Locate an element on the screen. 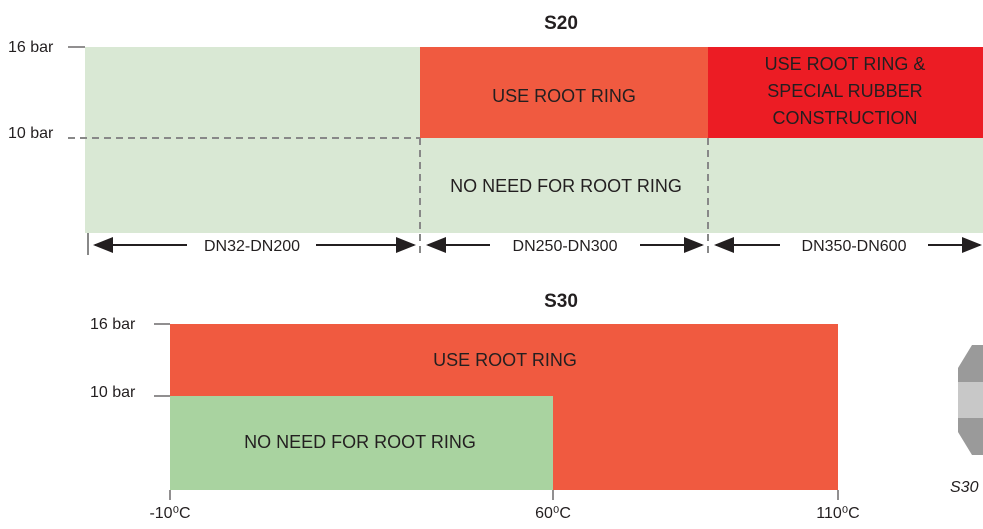  range-label: DN250-DN300 is located at coordinates (565, 246).